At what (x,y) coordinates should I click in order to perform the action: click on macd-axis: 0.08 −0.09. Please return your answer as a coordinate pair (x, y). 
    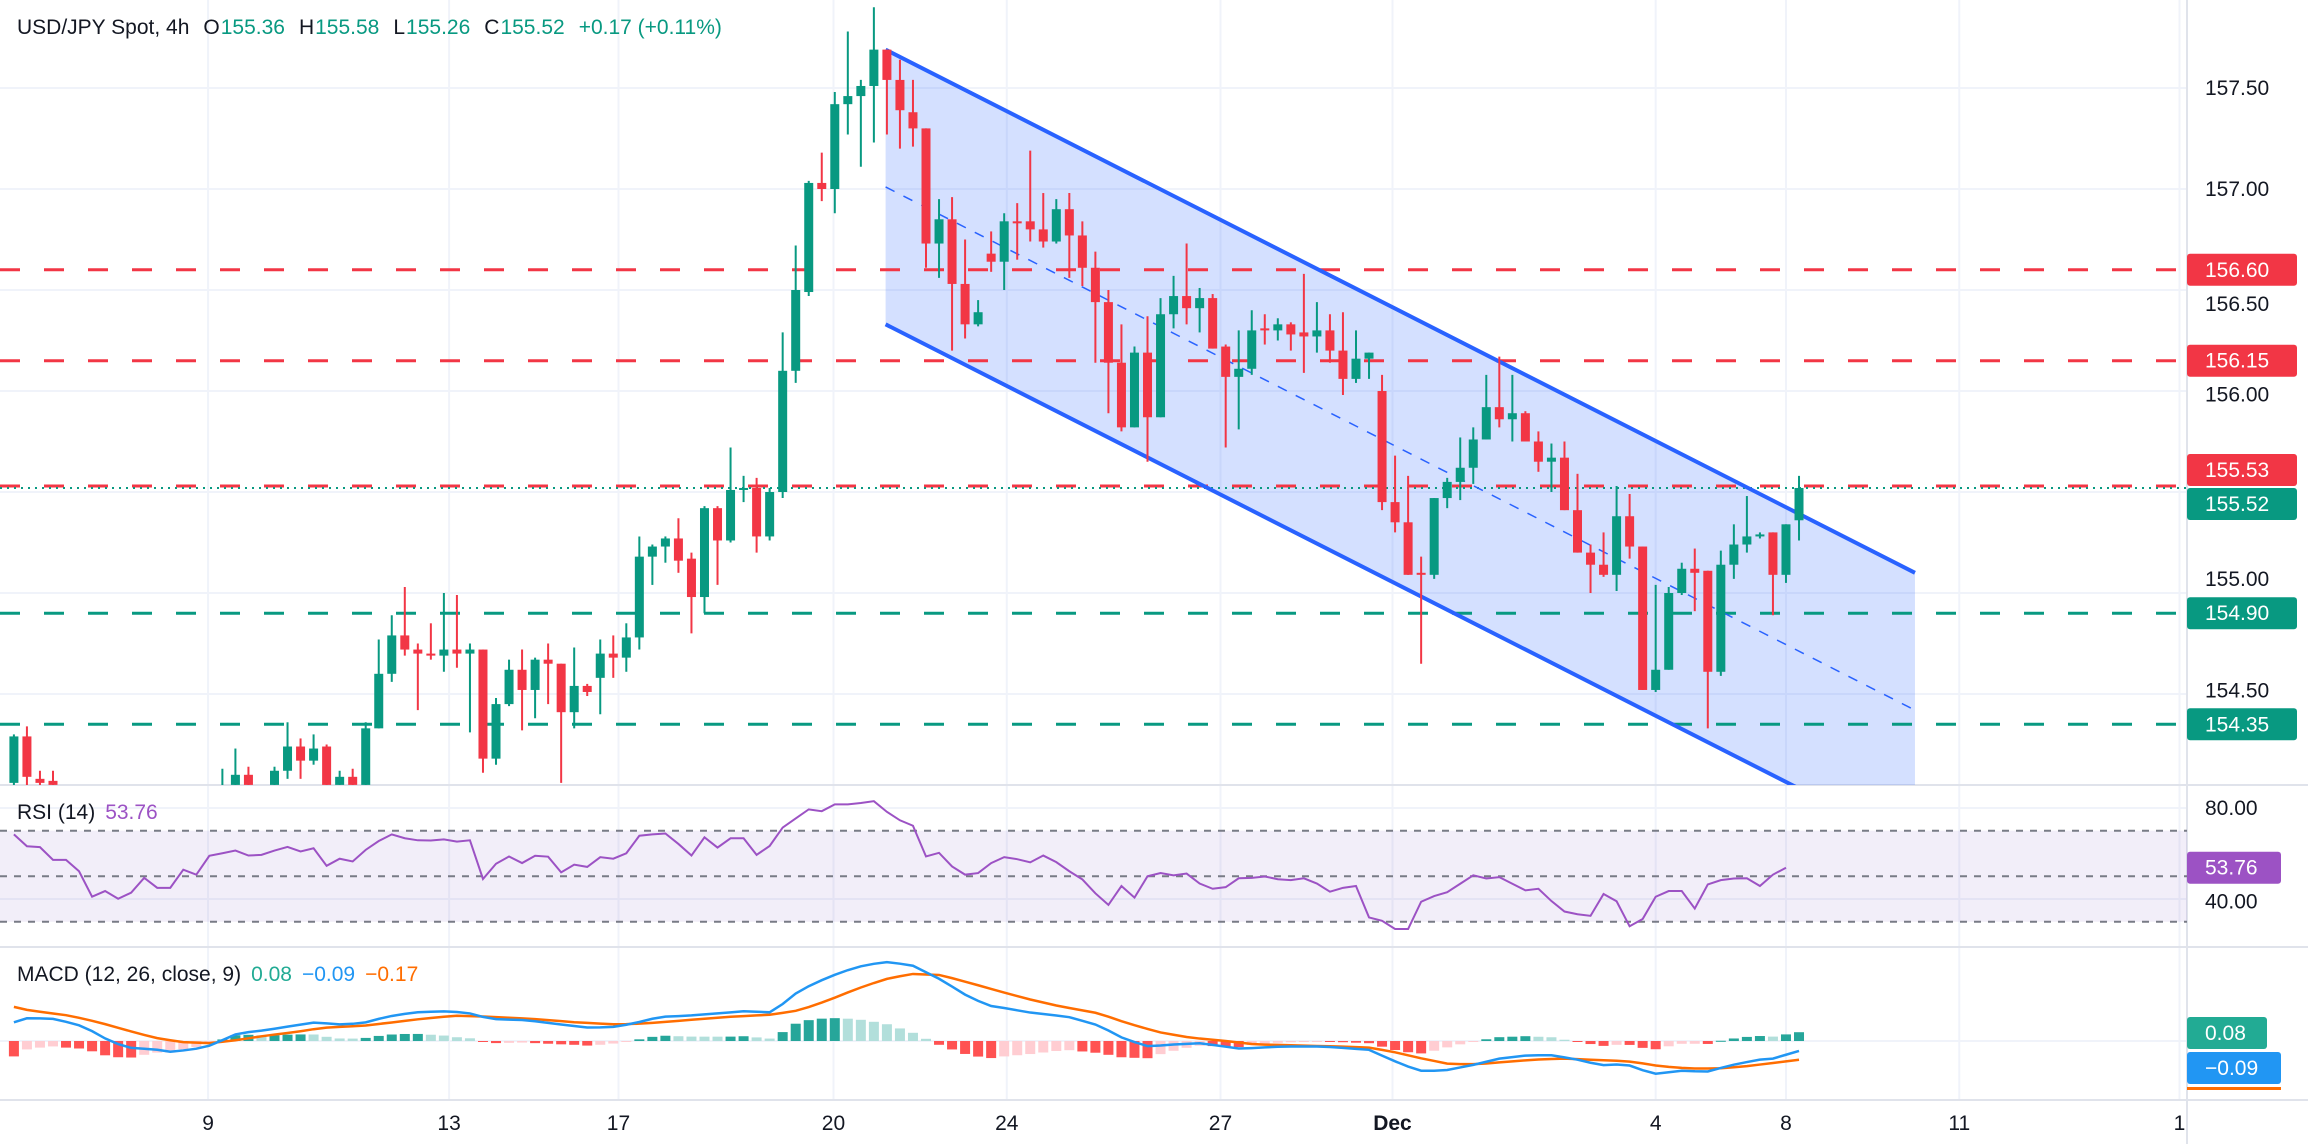
    Looking at the image, I should click on (2234, 1053).